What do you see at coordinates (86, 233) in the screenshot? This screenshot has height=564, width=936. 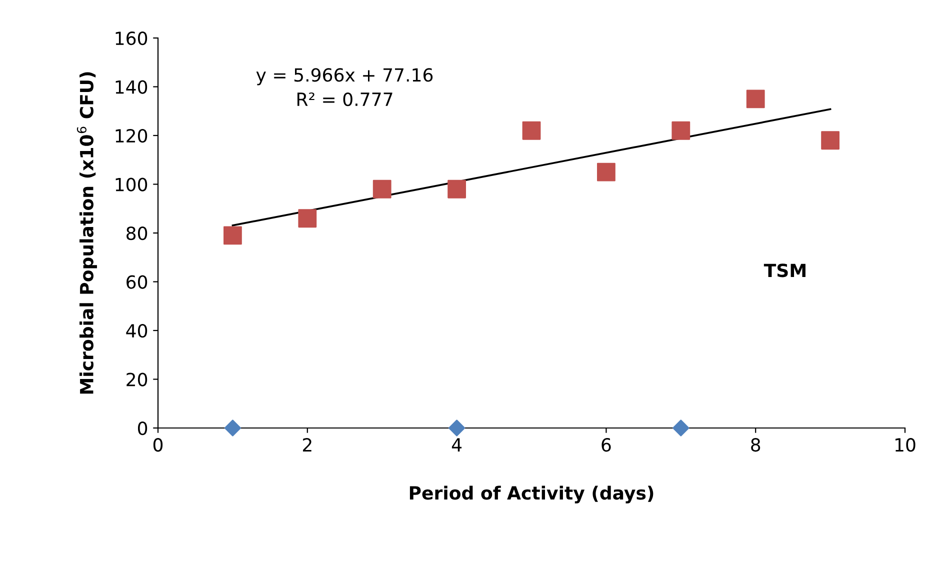 I see `y-axis-title: Microbial Population (x10$^{6}$ CFU)` at bounding box center [86, 233].